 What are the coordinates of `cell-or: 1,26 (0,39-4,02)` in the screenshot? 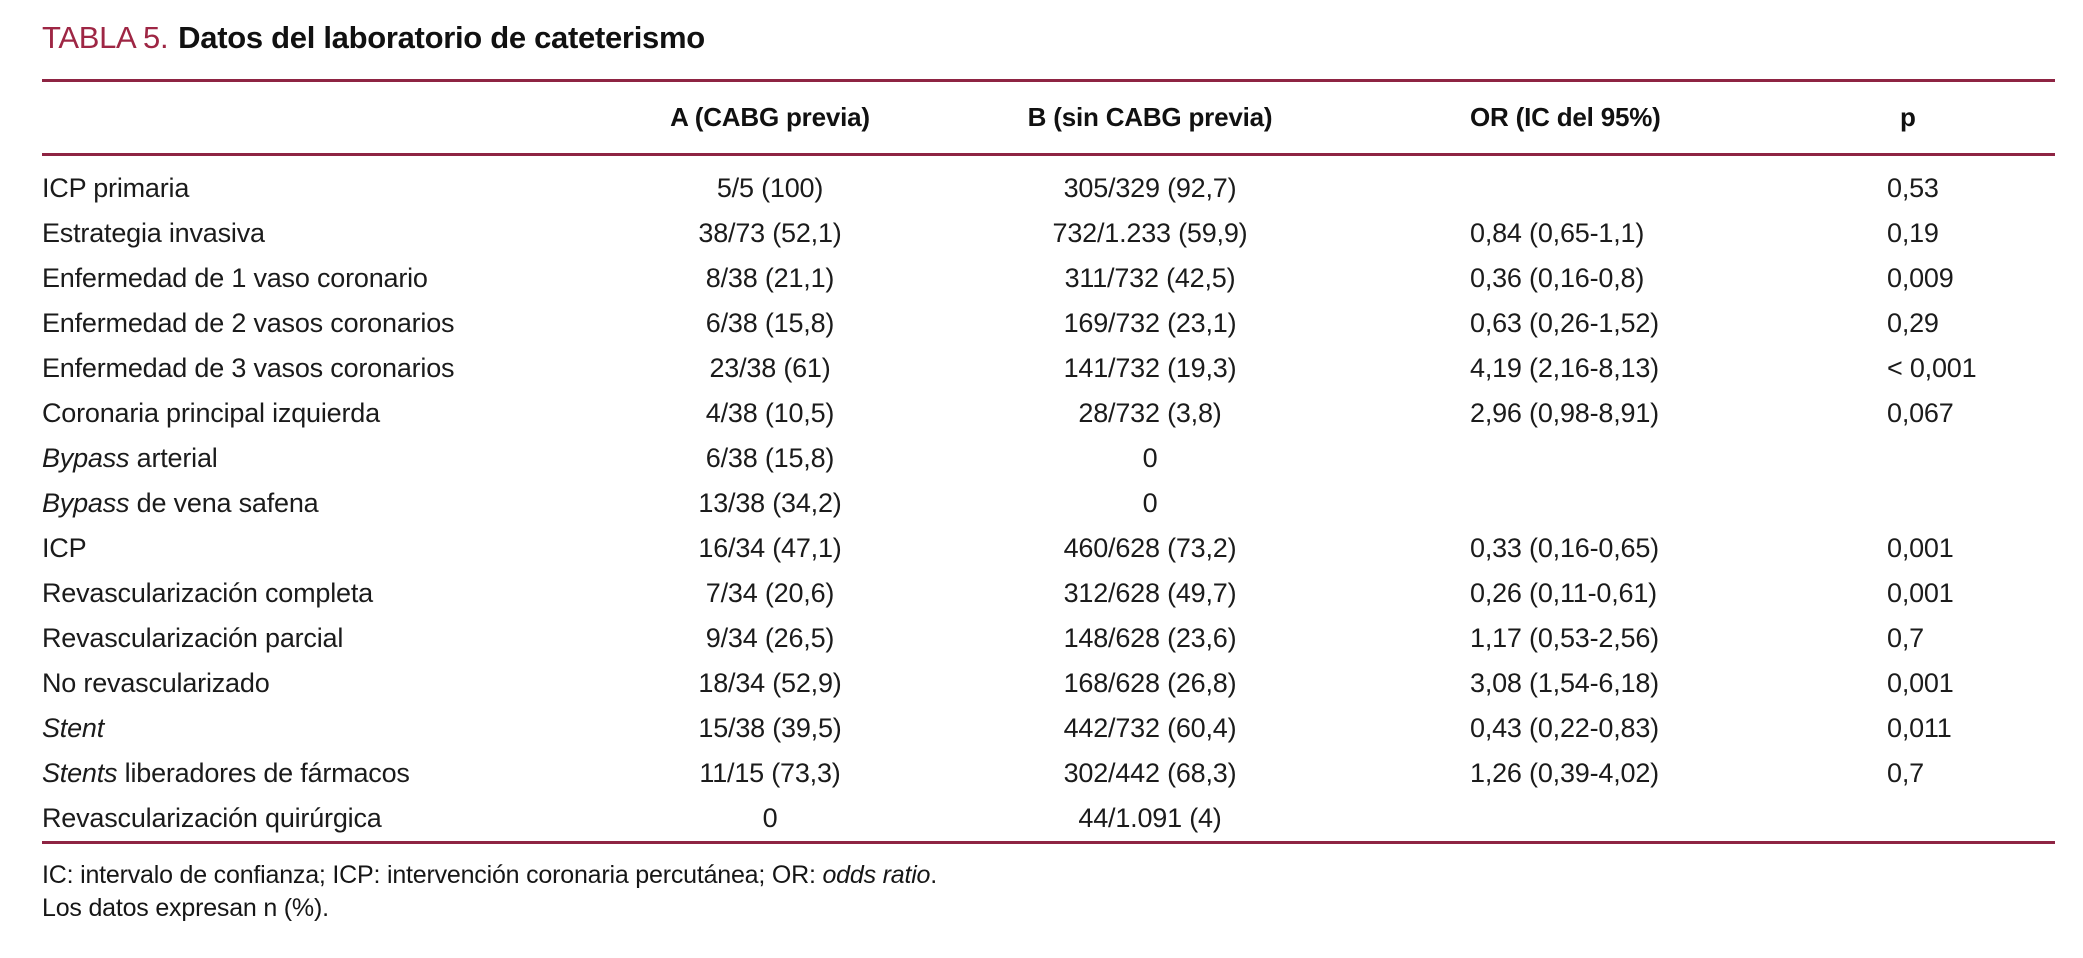 It's located at (1564, 773).